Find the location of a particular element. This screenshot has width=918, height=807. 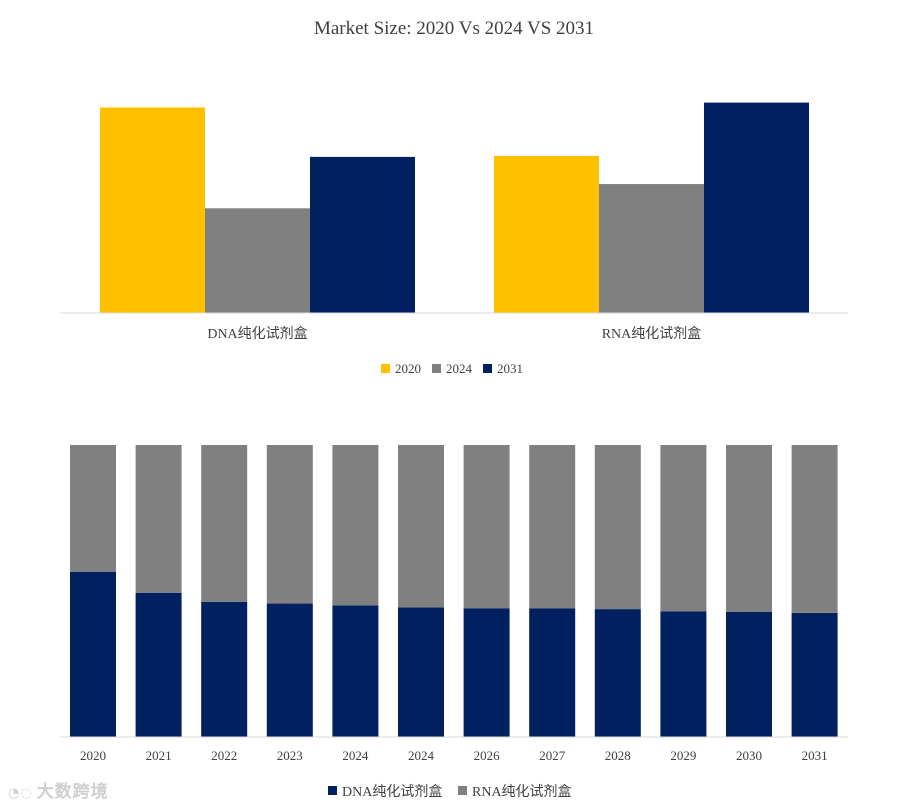

watermark: ◔◌ 大数跨境 is located at coordinates (58, 789).